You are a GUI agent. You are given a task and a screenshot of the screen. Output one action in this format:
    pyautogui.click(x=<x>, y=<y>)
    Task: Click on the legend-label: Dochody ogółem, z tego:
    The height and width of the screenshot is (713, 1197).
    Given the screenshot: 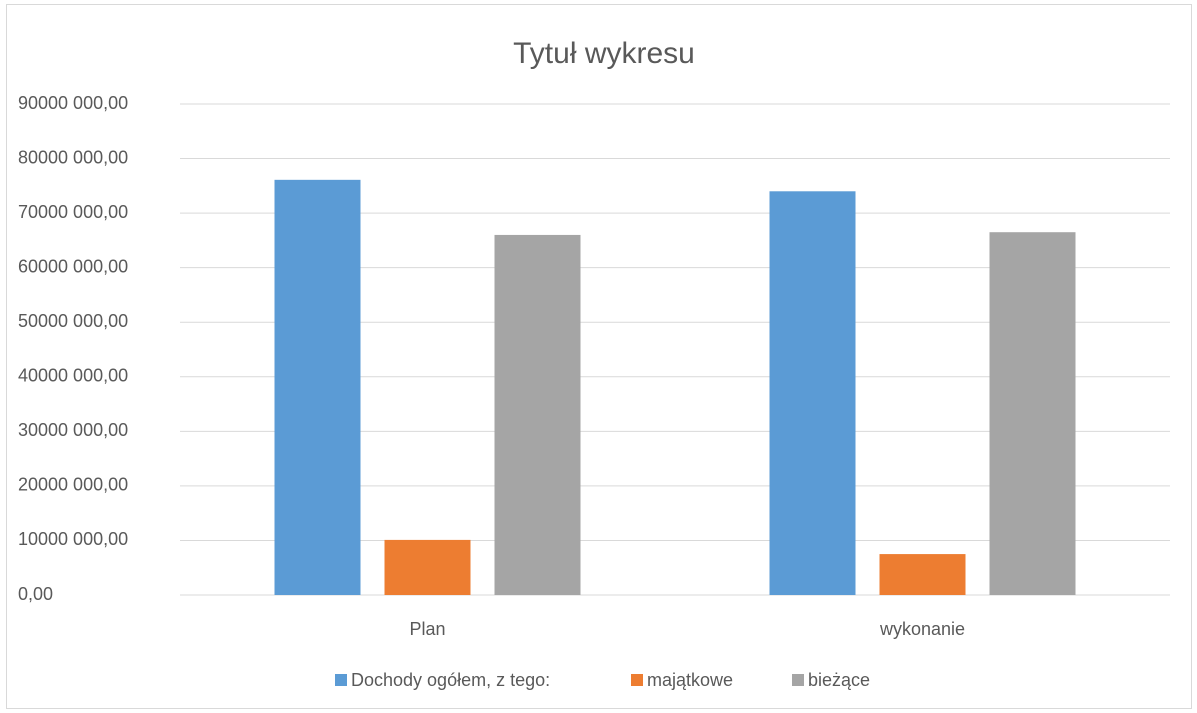 What is the action you would take?
    pyautogui.click(x=450, y=680)
    